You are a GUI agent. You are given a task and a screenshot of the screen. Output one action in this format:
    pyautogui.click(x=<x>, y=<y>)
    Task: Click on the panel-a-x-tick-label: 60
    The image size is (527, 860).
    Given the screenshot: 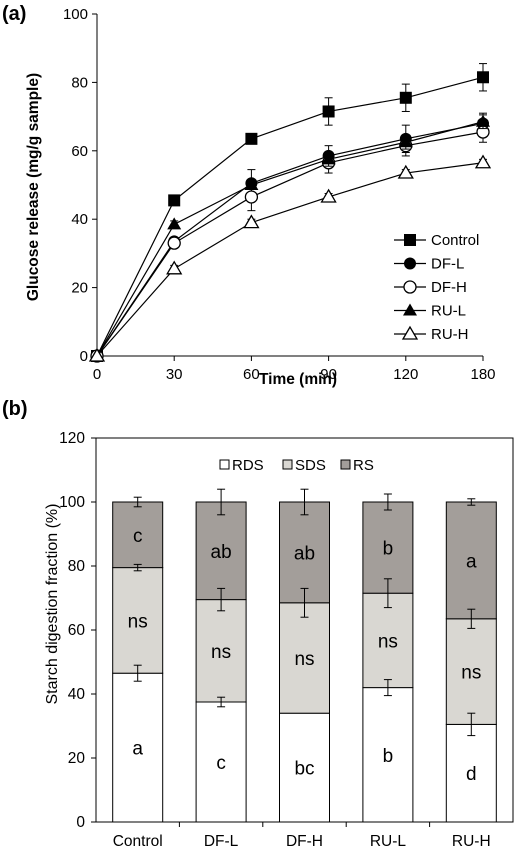 What is the action you would take?
    pyautogui.click(x=251, y=374)
    